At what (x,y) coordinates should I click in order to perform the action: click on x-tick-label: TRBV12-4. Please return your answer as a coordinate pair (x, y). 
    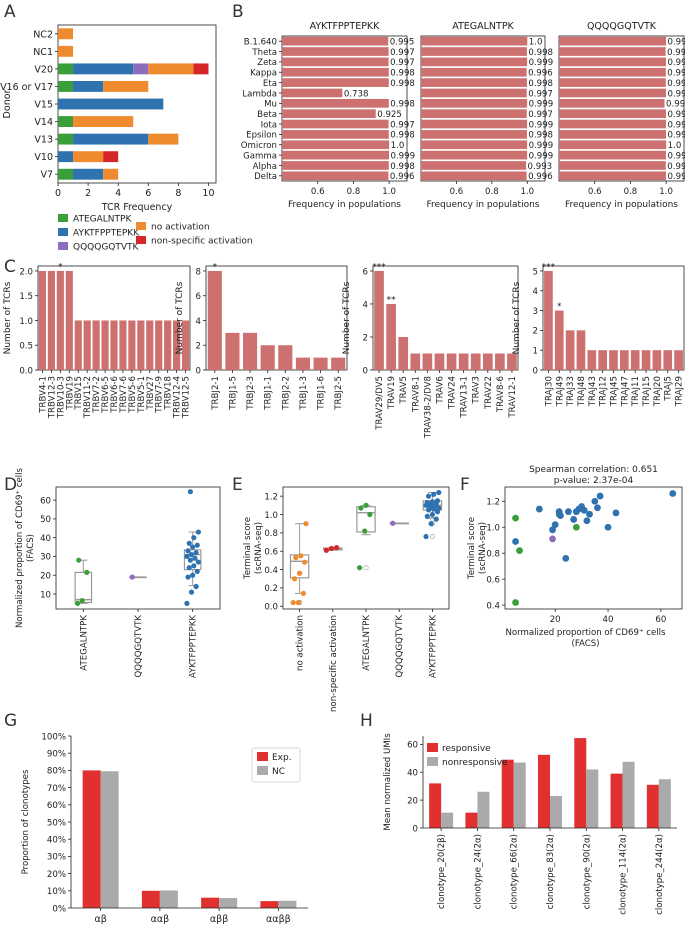
    Looking at the image, I should click on (178, 397).